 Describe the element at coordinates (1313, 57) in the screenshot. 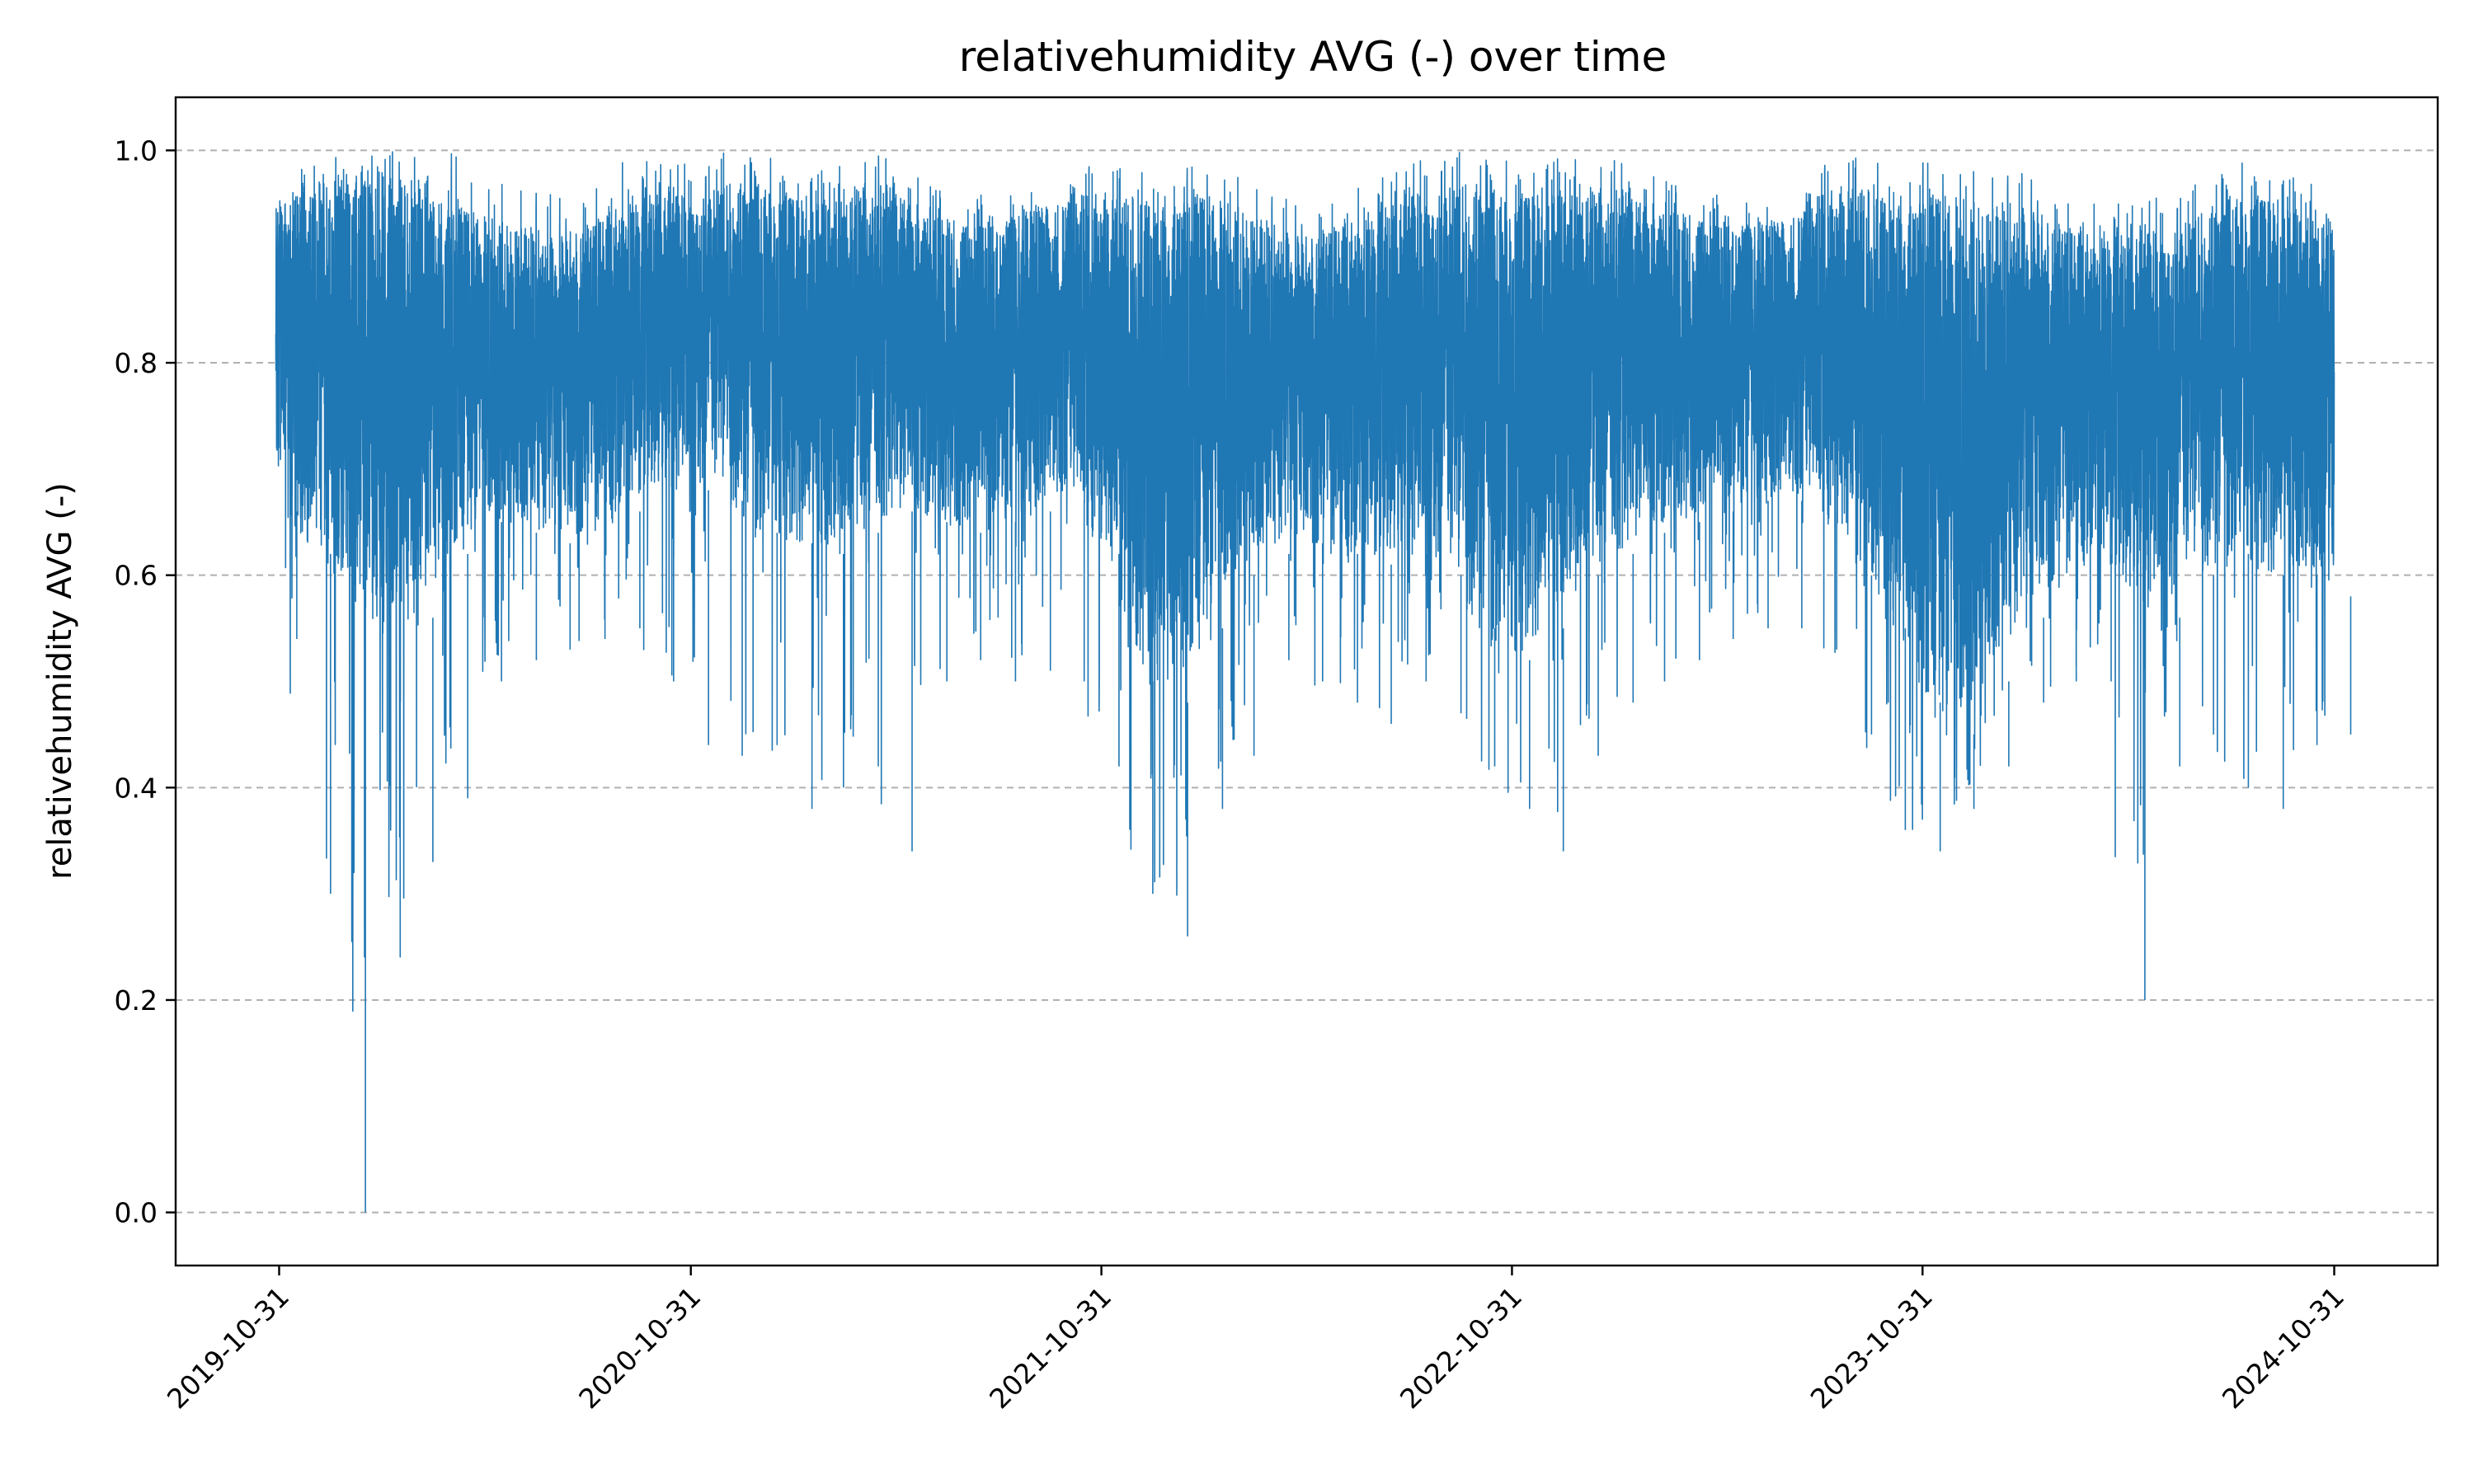

I see `chart-title: relativehumidity AVG (-) over time` at that location.